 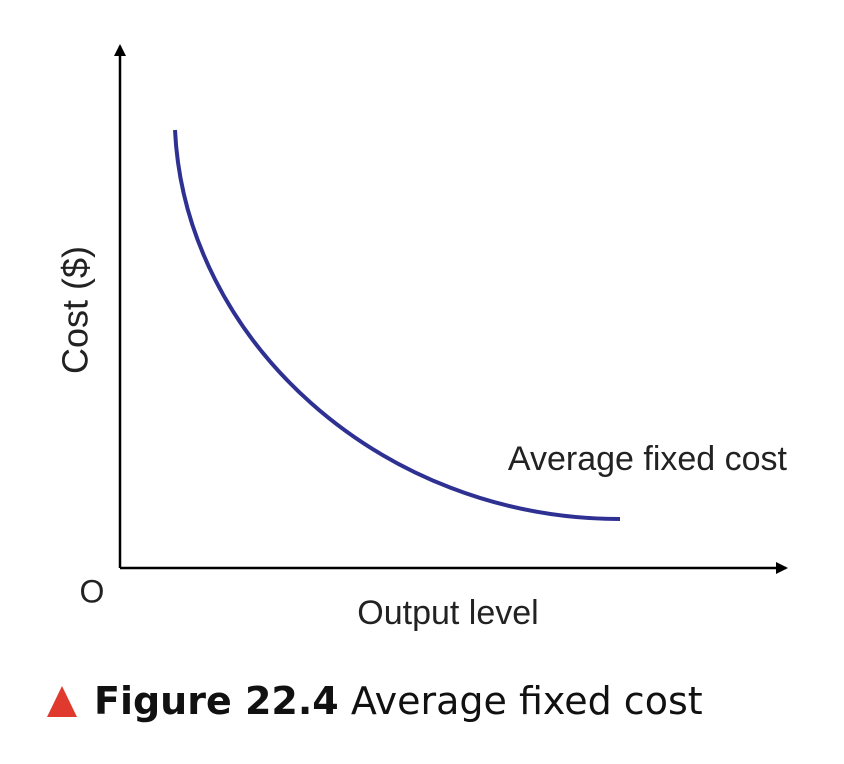 What do you see at coordinates (92, 591) in the screenshot?
I see `origin-label: O` at bounding box center [92, 591].